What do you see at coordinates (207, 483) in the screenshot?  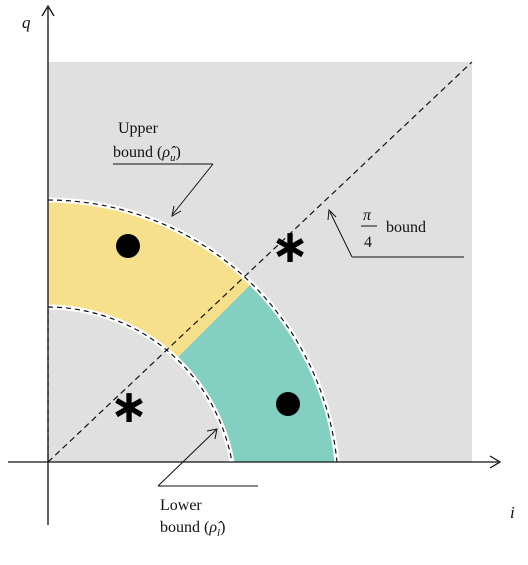 I see `lower-bound-annotation: Lower bound (ρ̂l)` at bounding box center [207, 483].